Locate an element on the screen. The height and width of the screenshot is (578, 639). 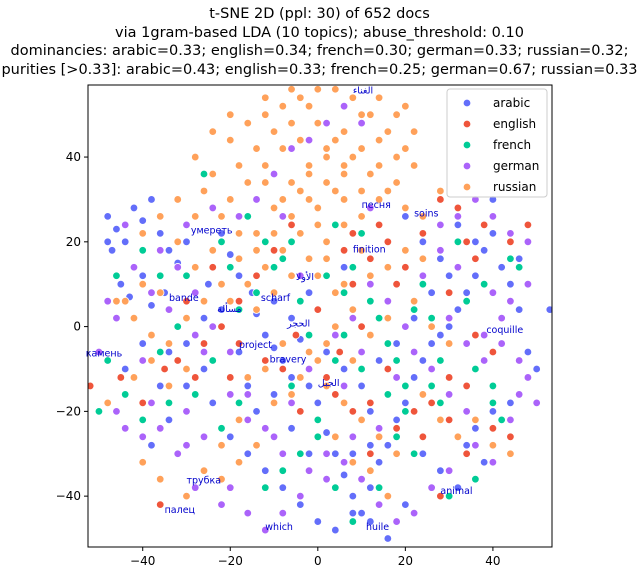
y-tick-label: 0 is located at coordinates (77, 327).